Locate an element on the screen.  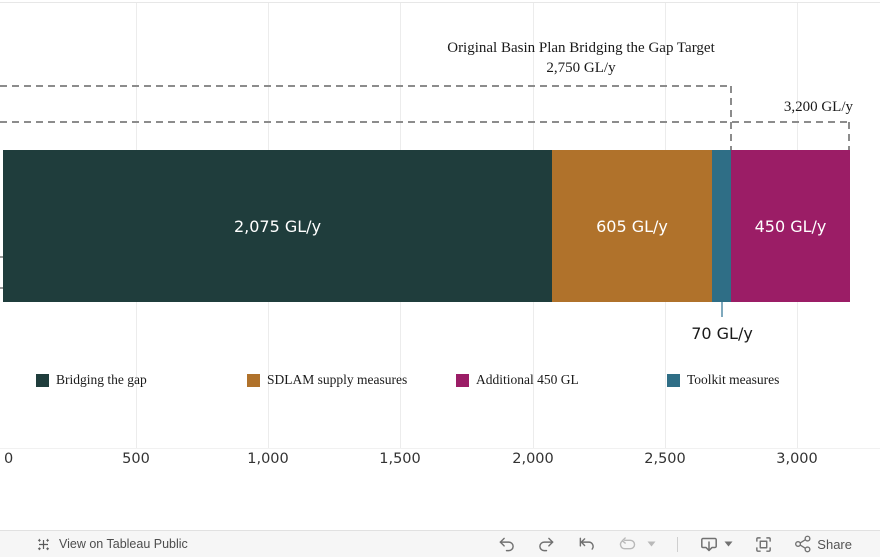
x-axis-tick-label: 2,000 is located at coordinates (533, 459).